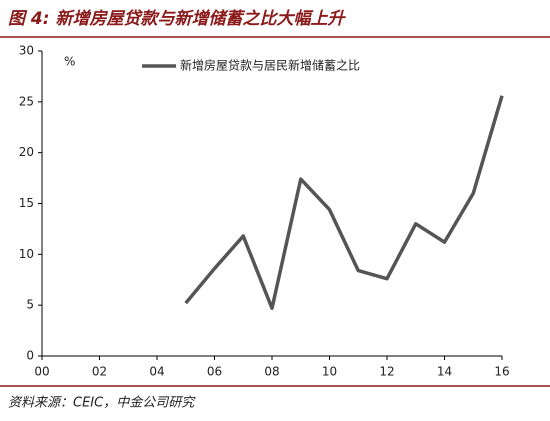 The width and height of the screenshot is (550, 421). Describe the element at coordinates (102, 403) in the screenshot. I see `source: 资料来源：CEIC，中金公司研究` at that location.